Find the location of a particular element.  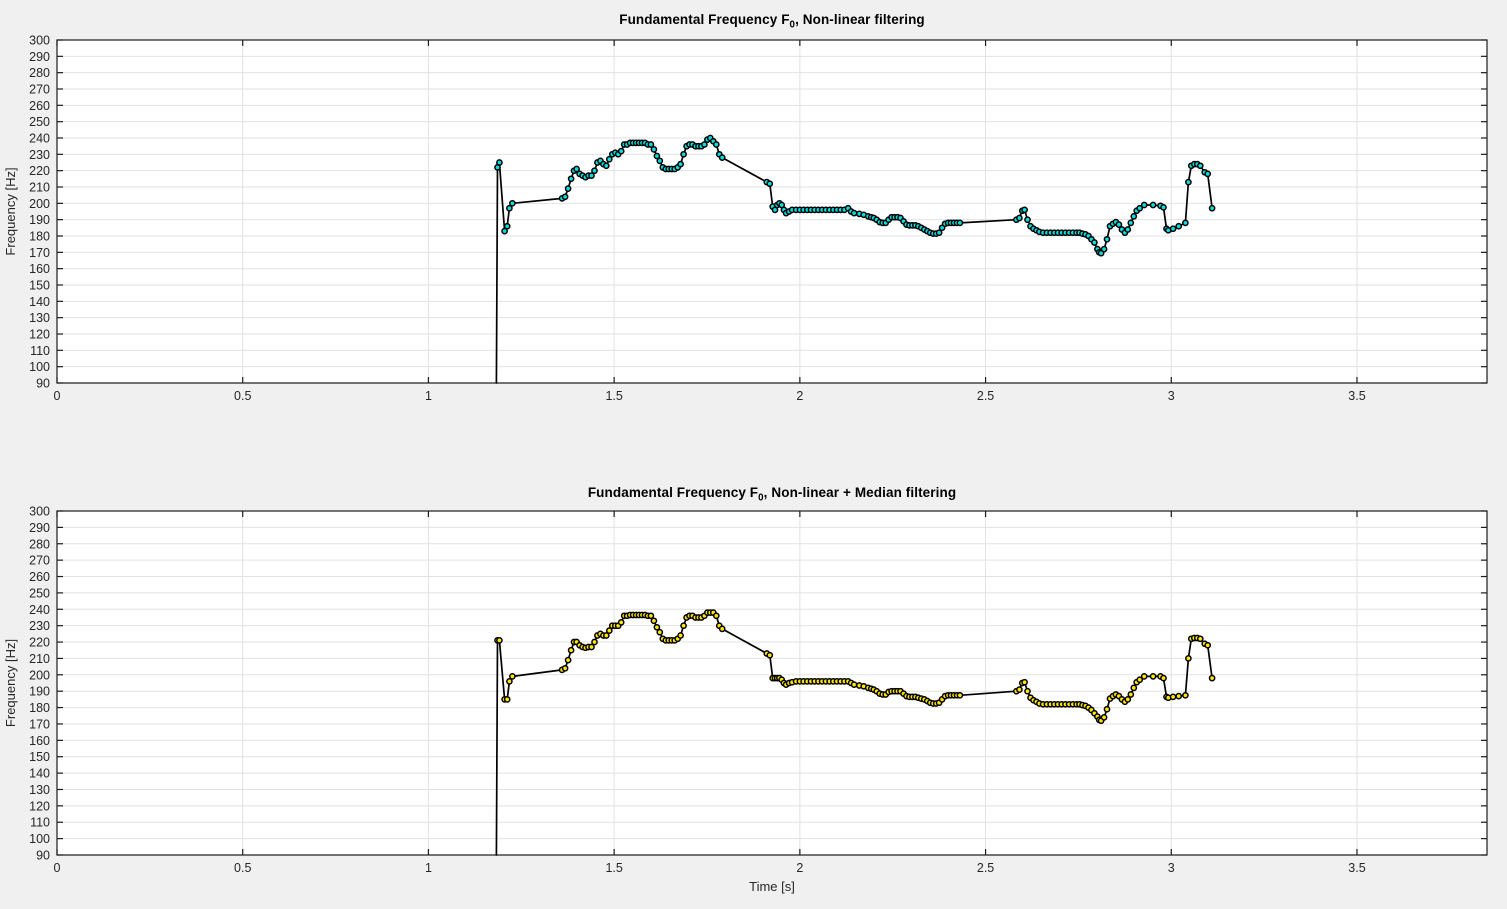

y-tick-label: 120 is located at coordinates (39, 335).